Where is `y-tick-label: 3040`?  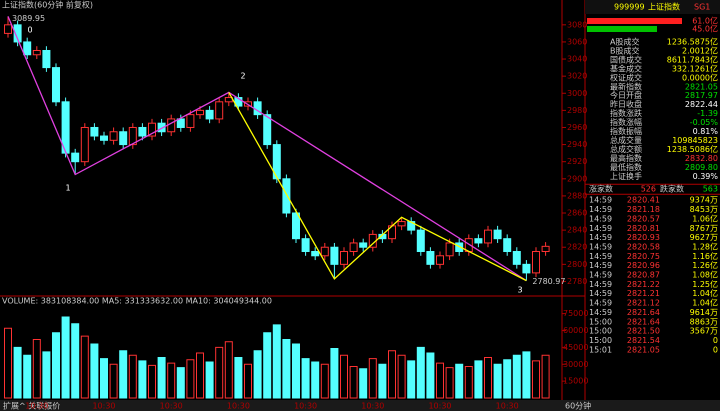 y-tick-label: 3040 is located at coordinates (577, 59).